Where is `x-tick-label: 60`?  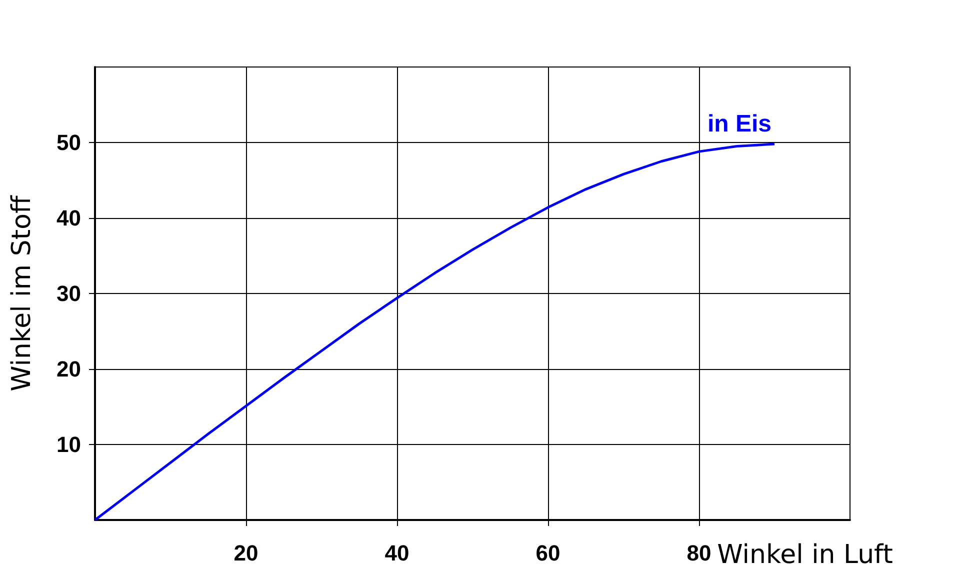
x-tick-label: 60 is located at coordinates (548, 553).